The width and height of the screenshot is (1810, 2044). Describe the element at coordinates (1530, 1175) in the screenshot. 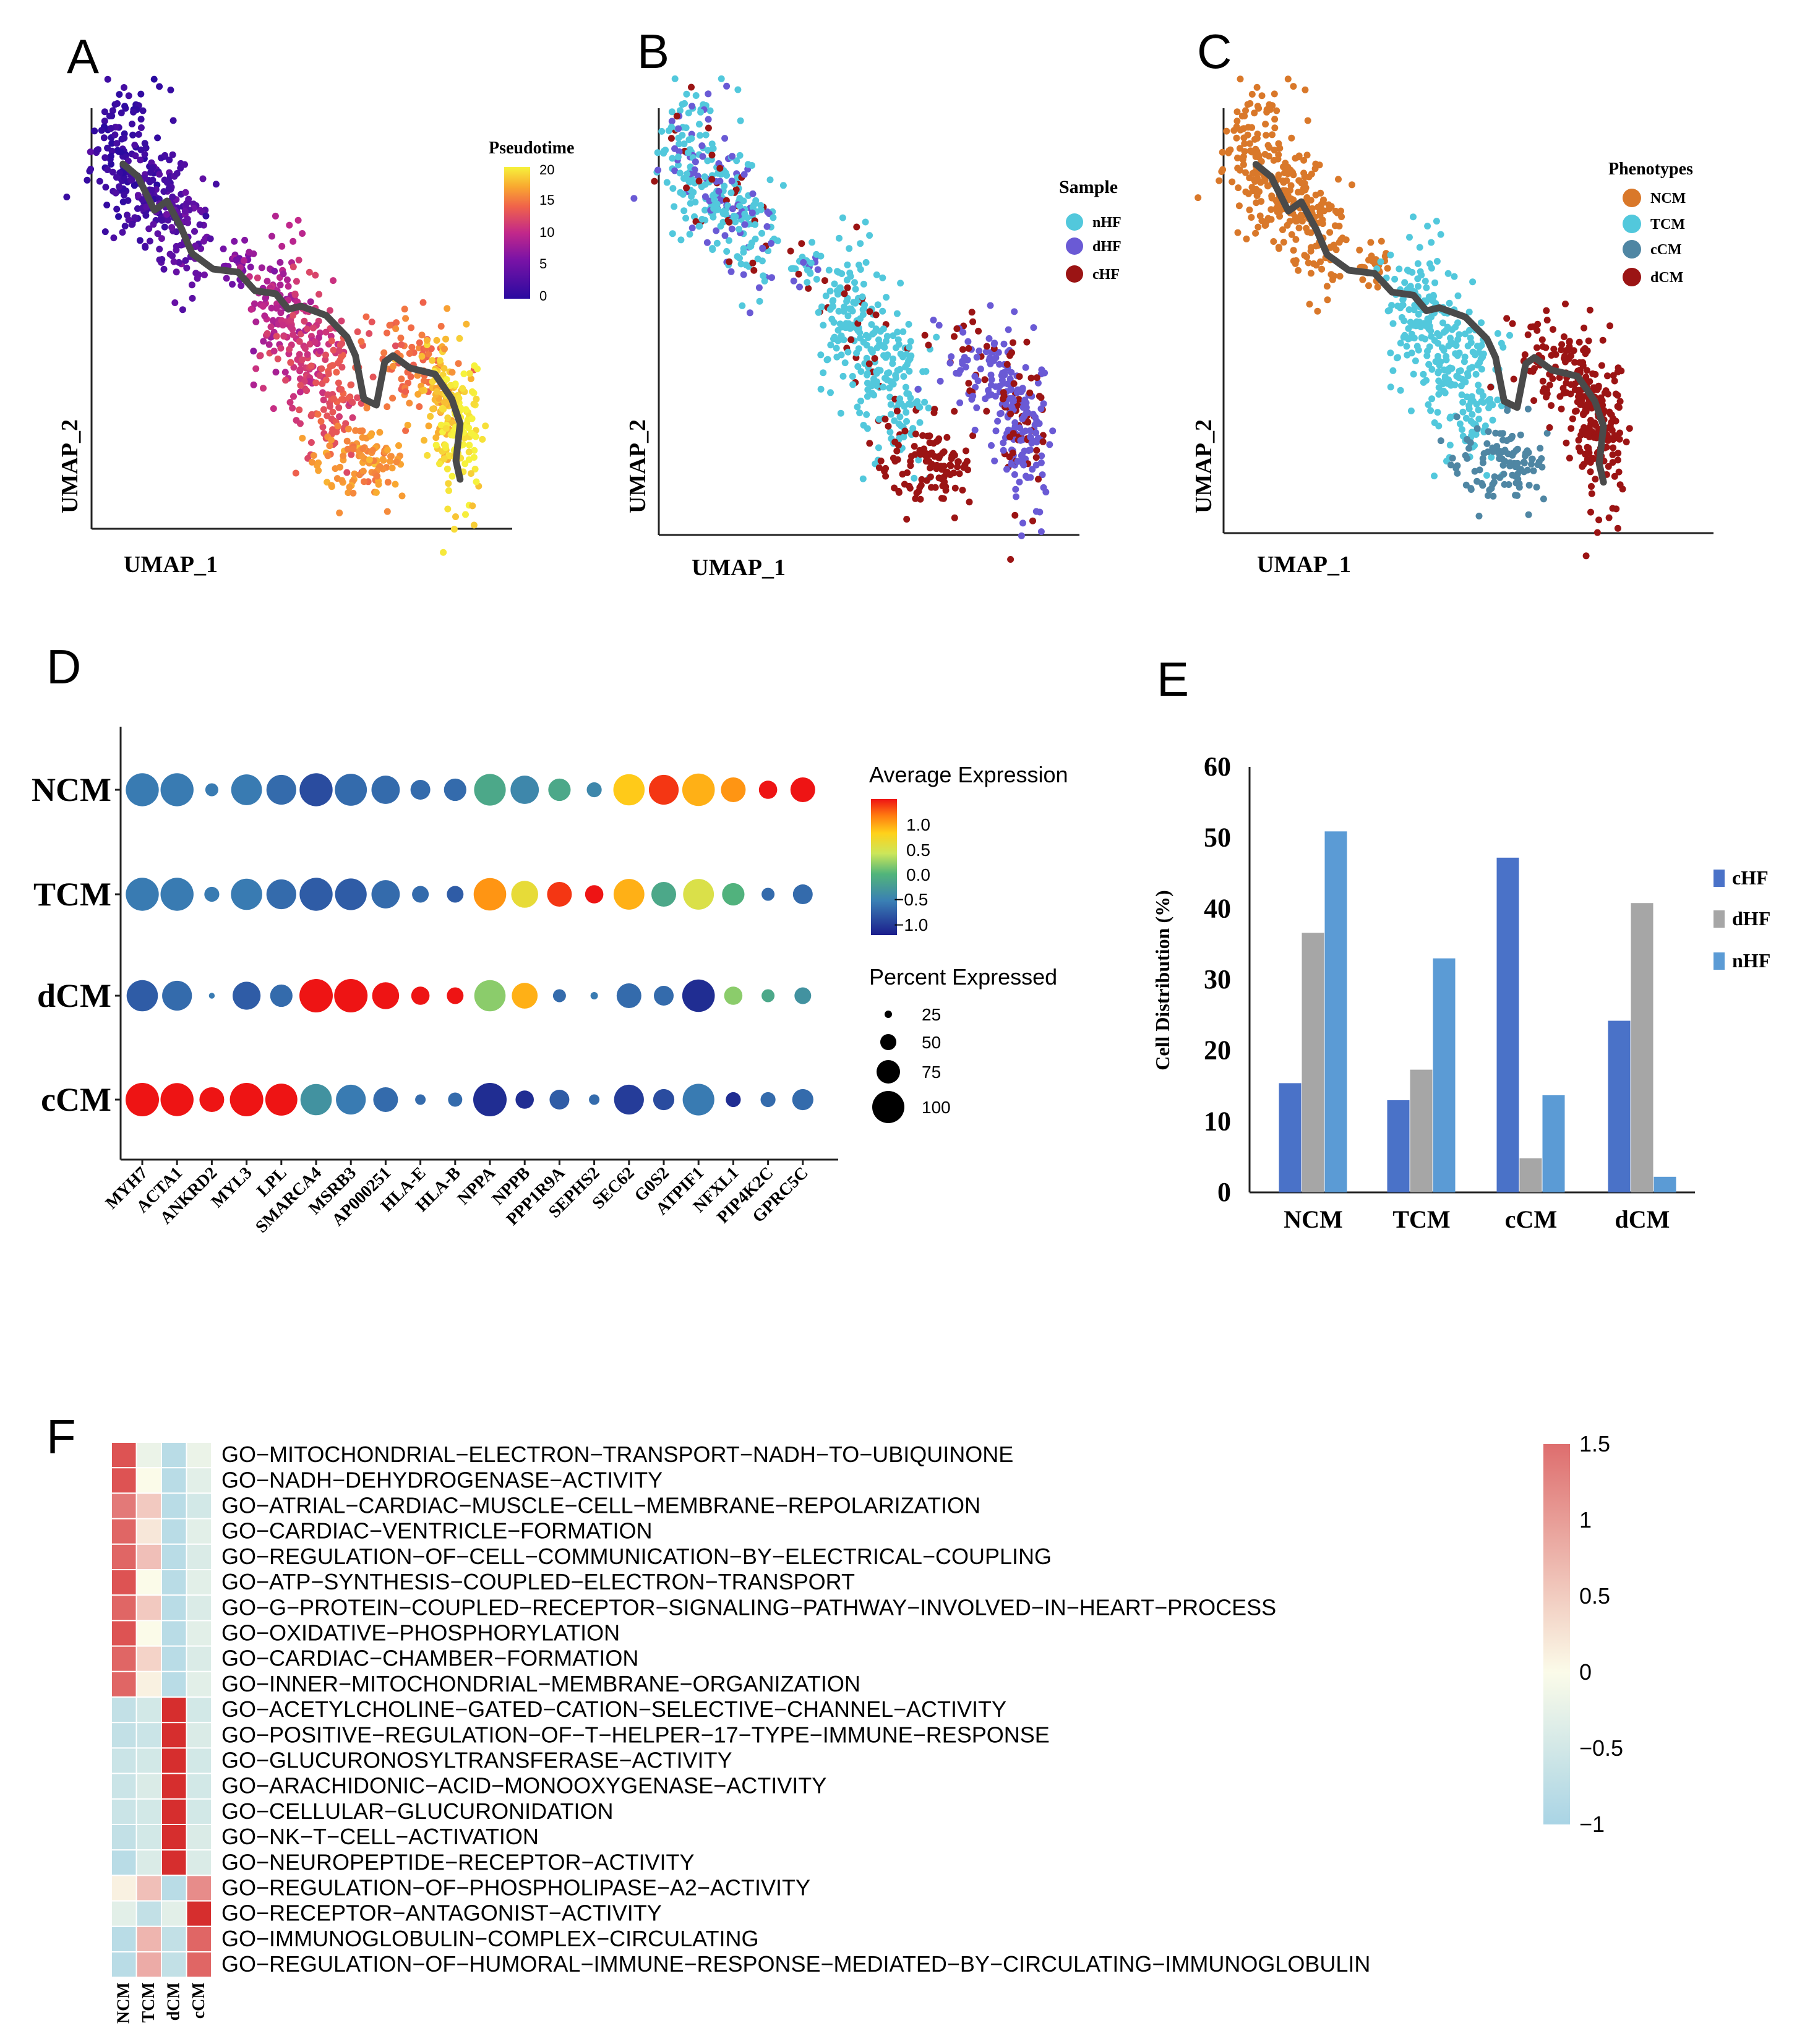

I see `bar-dHF-cCM` at that location.